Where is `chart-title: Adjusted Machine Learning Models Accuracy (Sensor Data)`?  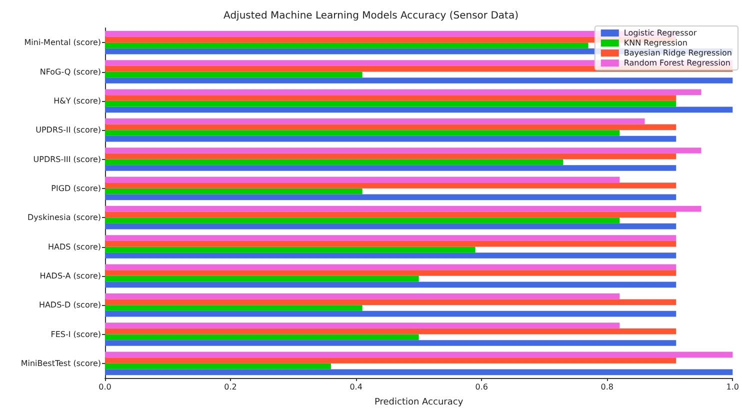
chart-title: Adjusted Machine Learning Models Accuracy (Sensor Data) is located at coordinates (371, 16).